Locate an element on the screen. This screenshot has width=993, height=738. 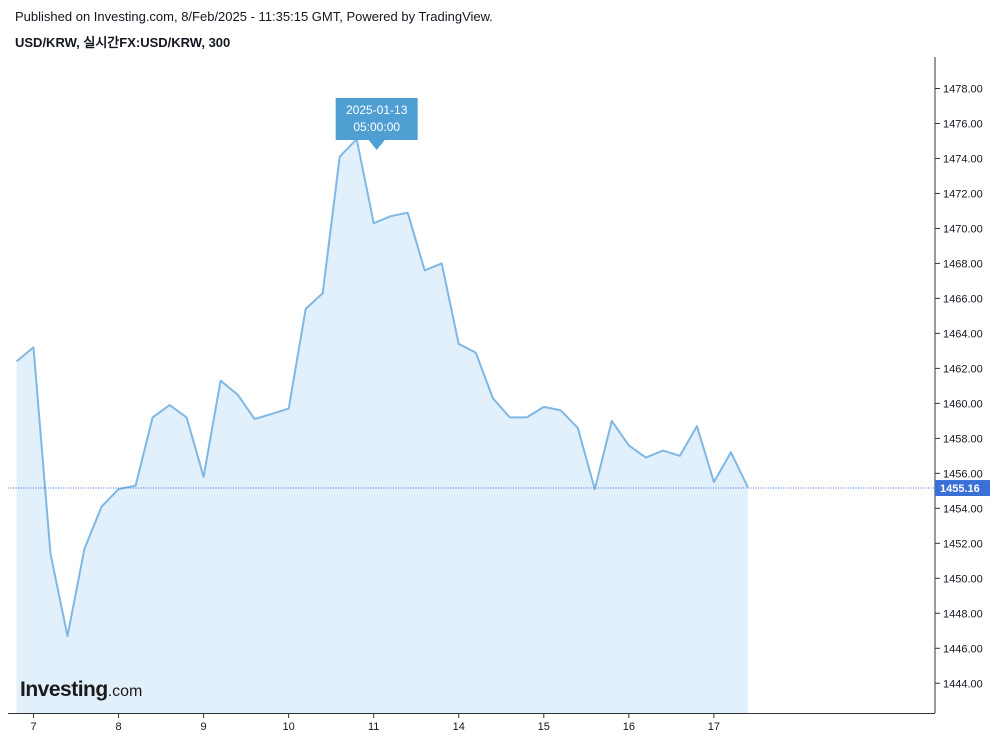
y-tick-label: 1444.00 is located at coordinates (963, 684).